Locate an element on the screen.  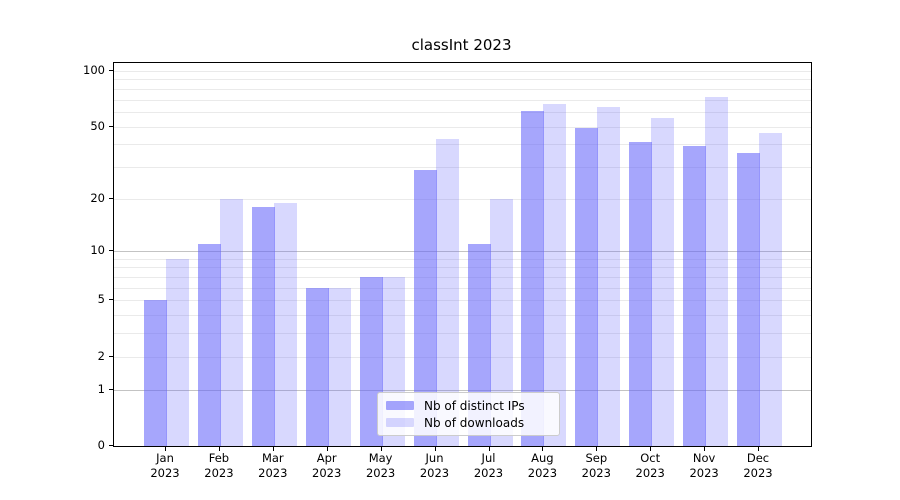
legend-label-distinct-ips: Nb of distinct IPs is located at coordinates (474, 405).